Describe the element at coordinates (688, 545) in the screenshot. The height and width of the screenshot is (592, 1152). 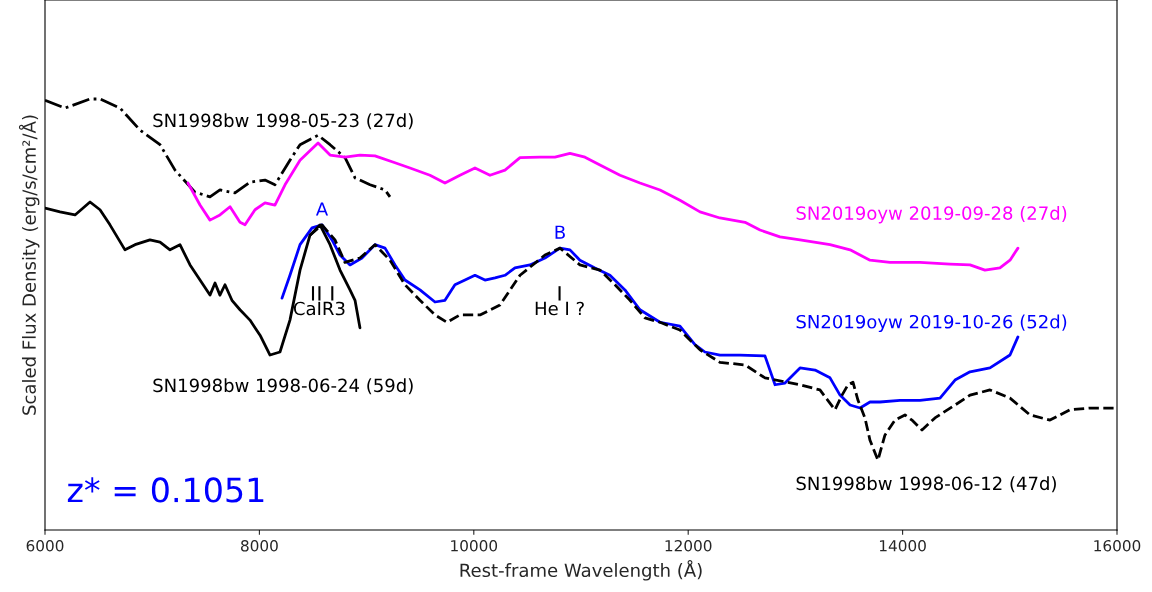
I see `x-tick-label: 12000` at that location.